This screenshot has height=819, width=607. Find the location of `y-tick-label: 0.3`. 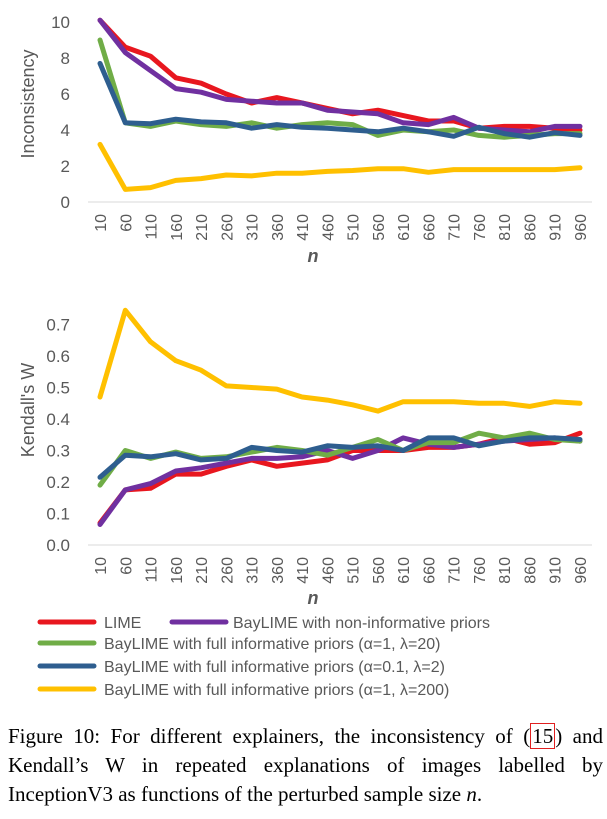

y-tick-label: 0.3 is located at coordinates (58, 451).